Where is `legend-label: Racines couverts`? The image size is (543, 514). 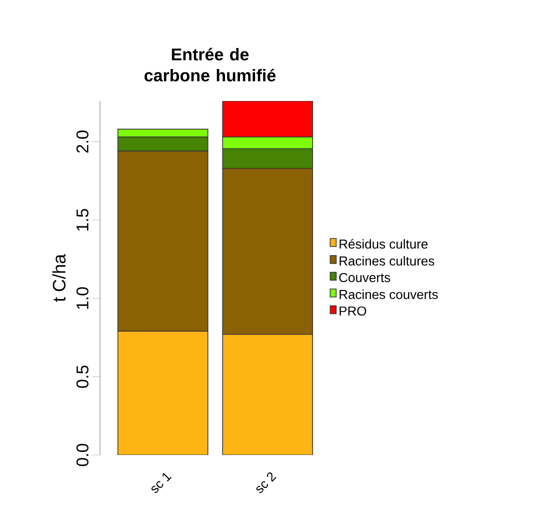 legend-label: Racines couverts is located at coordinates (389, 295).